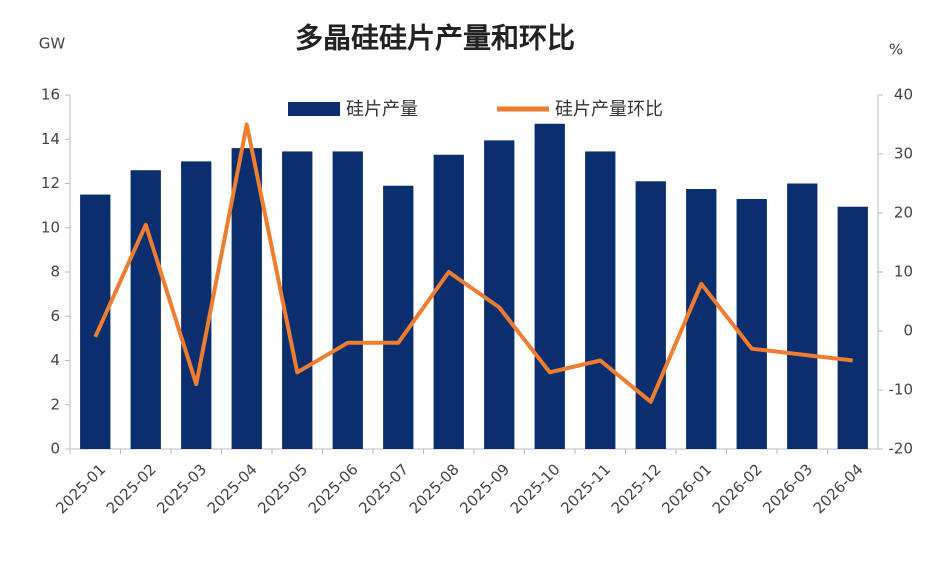 The height and width of the screenshot is (563, 946). I want to click on y-tick-label: 4, so click(55, 360).